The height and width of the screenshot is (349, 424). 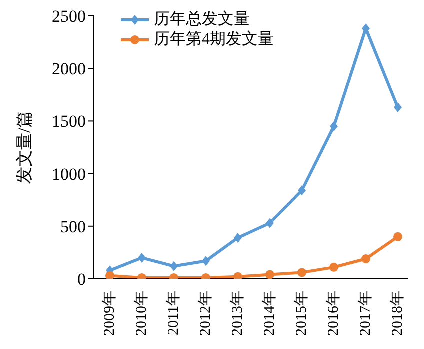 What do you see at coordinates (397, 313) in the screenshot?
I see `x-tick-label: 2018年` at bounding box center [397, 313].